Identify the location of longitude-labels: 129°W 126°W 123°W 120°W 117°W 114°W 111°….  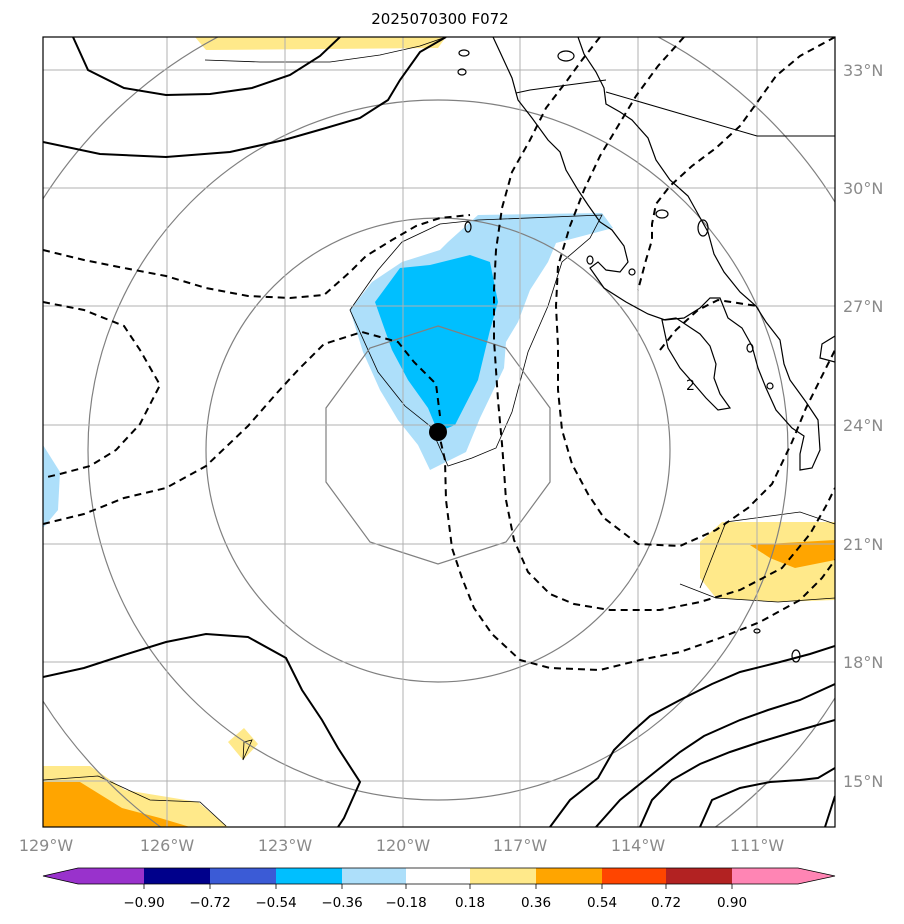
(402, 845).